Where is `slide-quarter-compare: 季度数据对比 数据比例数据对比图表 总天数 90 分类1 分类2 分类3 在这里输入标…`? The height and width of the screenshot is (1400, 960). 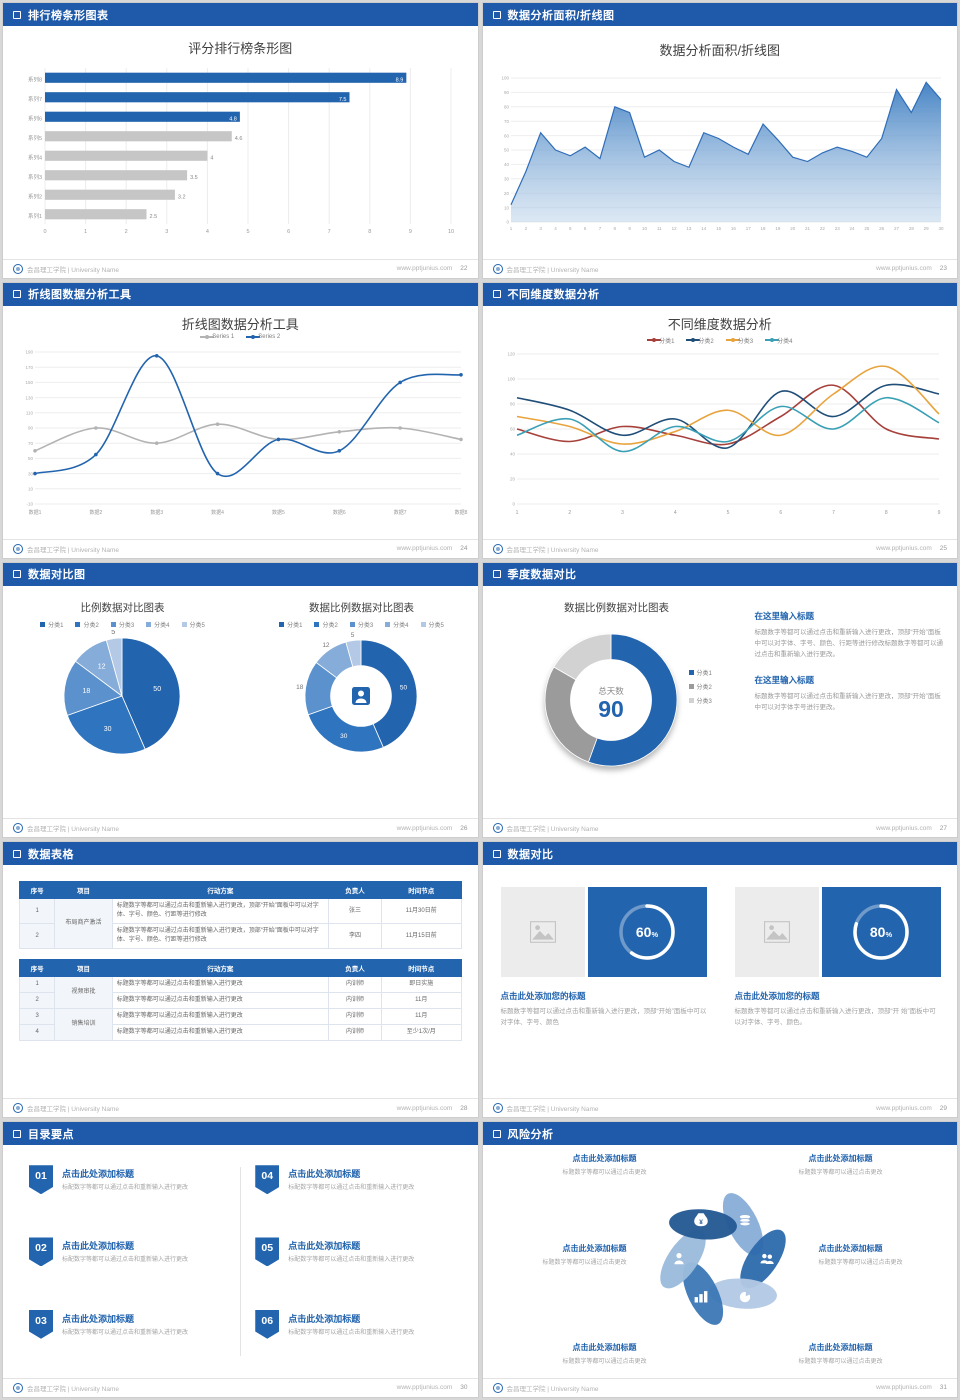
slide-quarter-compare: 季度数据对比 数据比例数据对比图表 总天数 90 分类1 分类2 分类3 在这里输入标… is located at coordinates (719, 700).